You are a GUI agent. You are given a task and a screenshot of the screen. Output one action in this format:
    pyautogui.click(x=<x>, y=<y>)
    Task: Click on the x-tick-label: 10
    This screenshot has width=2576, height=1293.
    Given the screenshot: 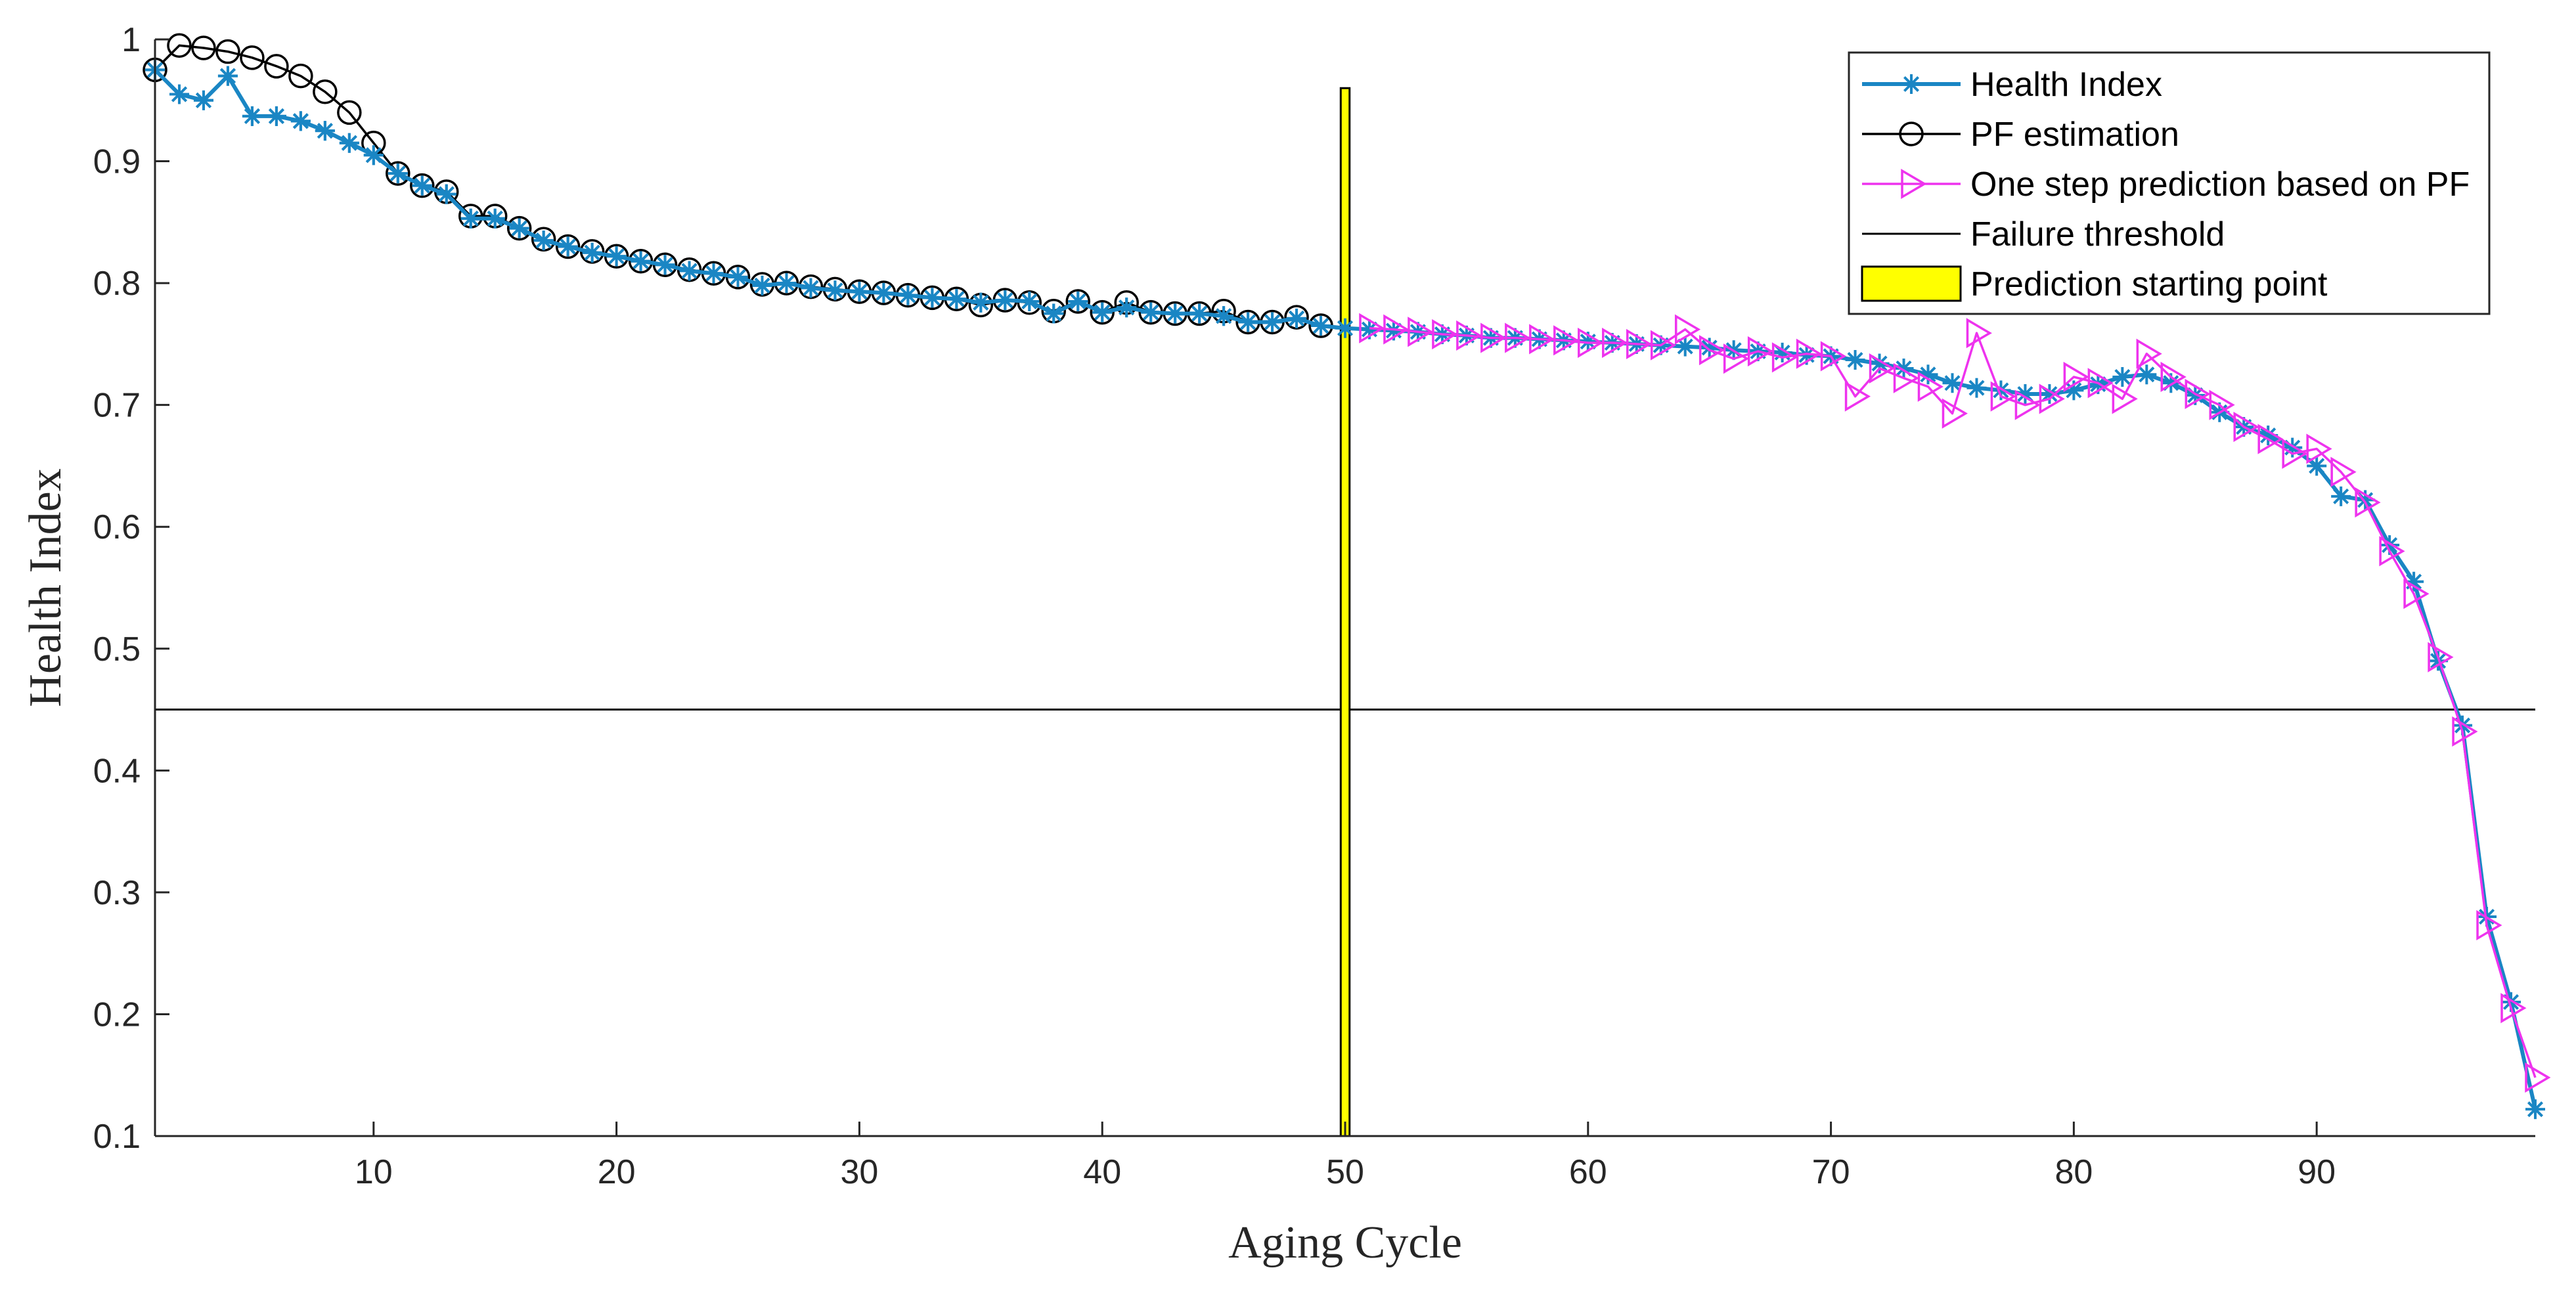 What is the action you would take?
    pyautogui.click(x=374, y=1172)
    